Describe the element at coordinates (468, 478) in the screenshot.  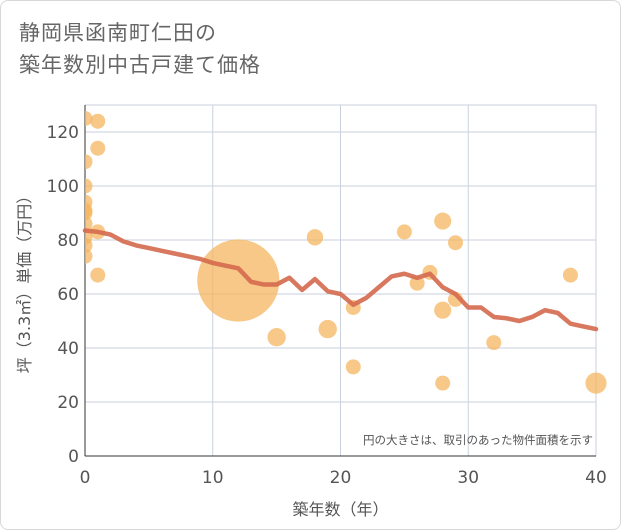
I see `x-tick-label: 30` at that location.